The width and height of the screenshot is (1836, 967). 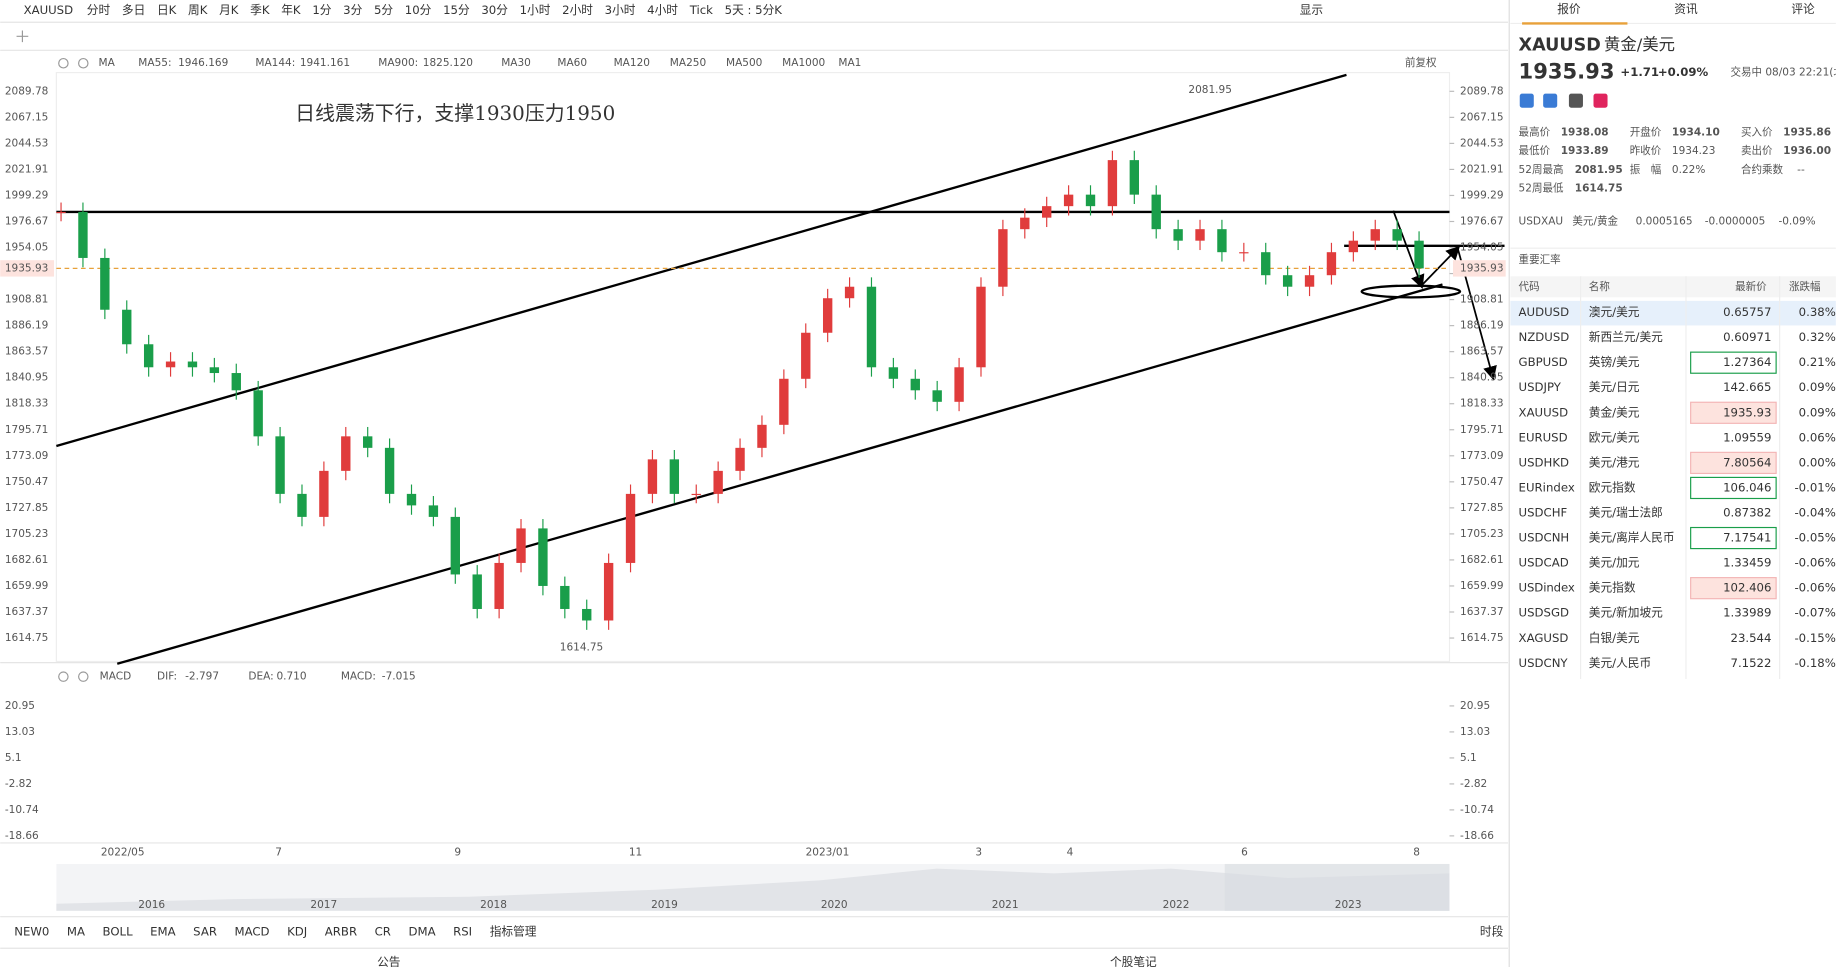 What do you see at coordinates (1614, 412) in the screenshot?
I see `fx-name: 黄金/美元` at bounding box center [1614, 412].